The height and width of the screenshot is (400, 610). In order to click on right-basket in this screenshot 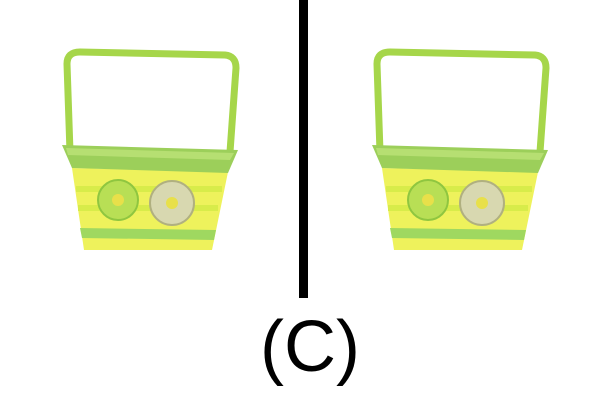, I will do `click(460, 151)`.